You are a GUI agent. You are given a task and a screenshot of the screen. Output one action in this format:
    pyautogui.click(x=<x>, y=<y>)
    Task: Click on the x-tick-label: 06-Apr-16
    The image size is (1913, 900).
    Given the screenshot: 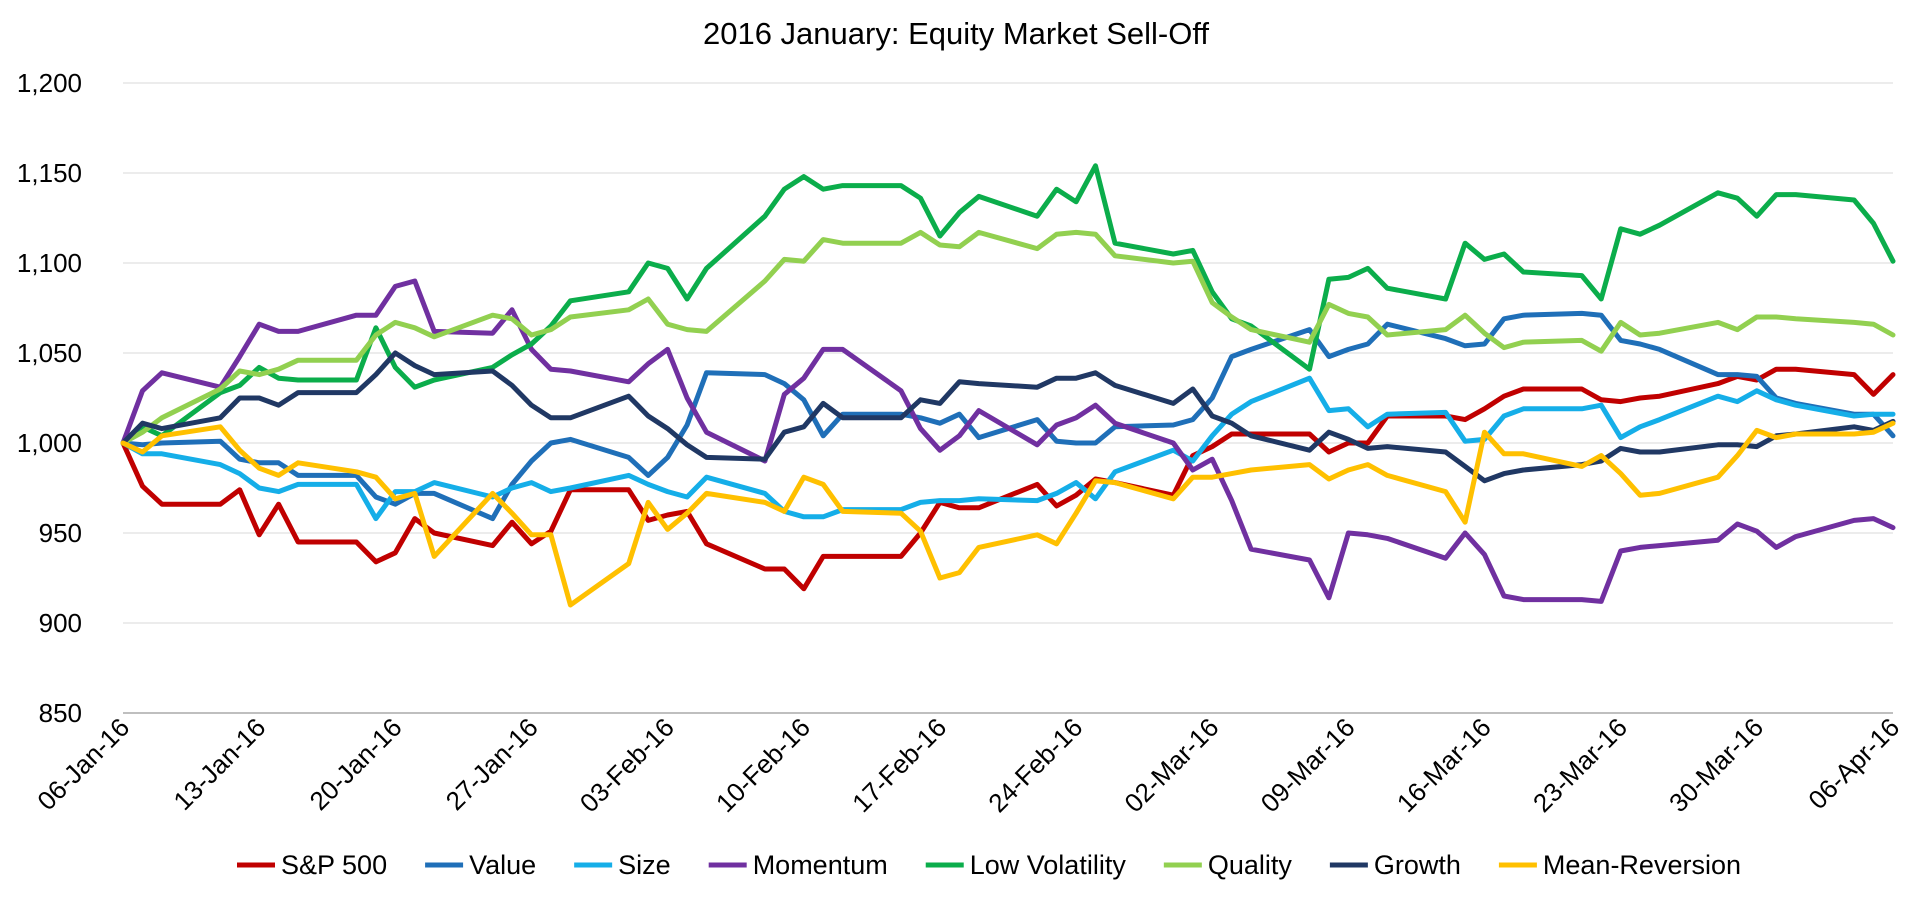 What is the action you would take?
    pyautogui.click(x=1853, y=763)
    